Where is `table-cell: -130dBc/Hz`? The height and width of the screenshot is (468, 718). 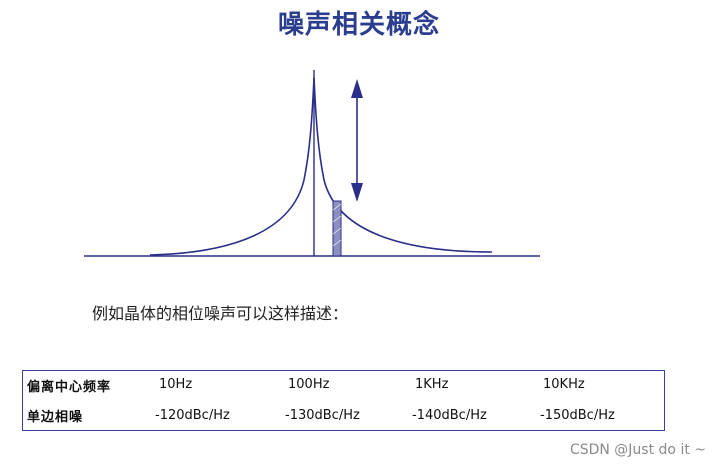
table-cell: -130dBc/Hz is located at coordinates (322, 415).